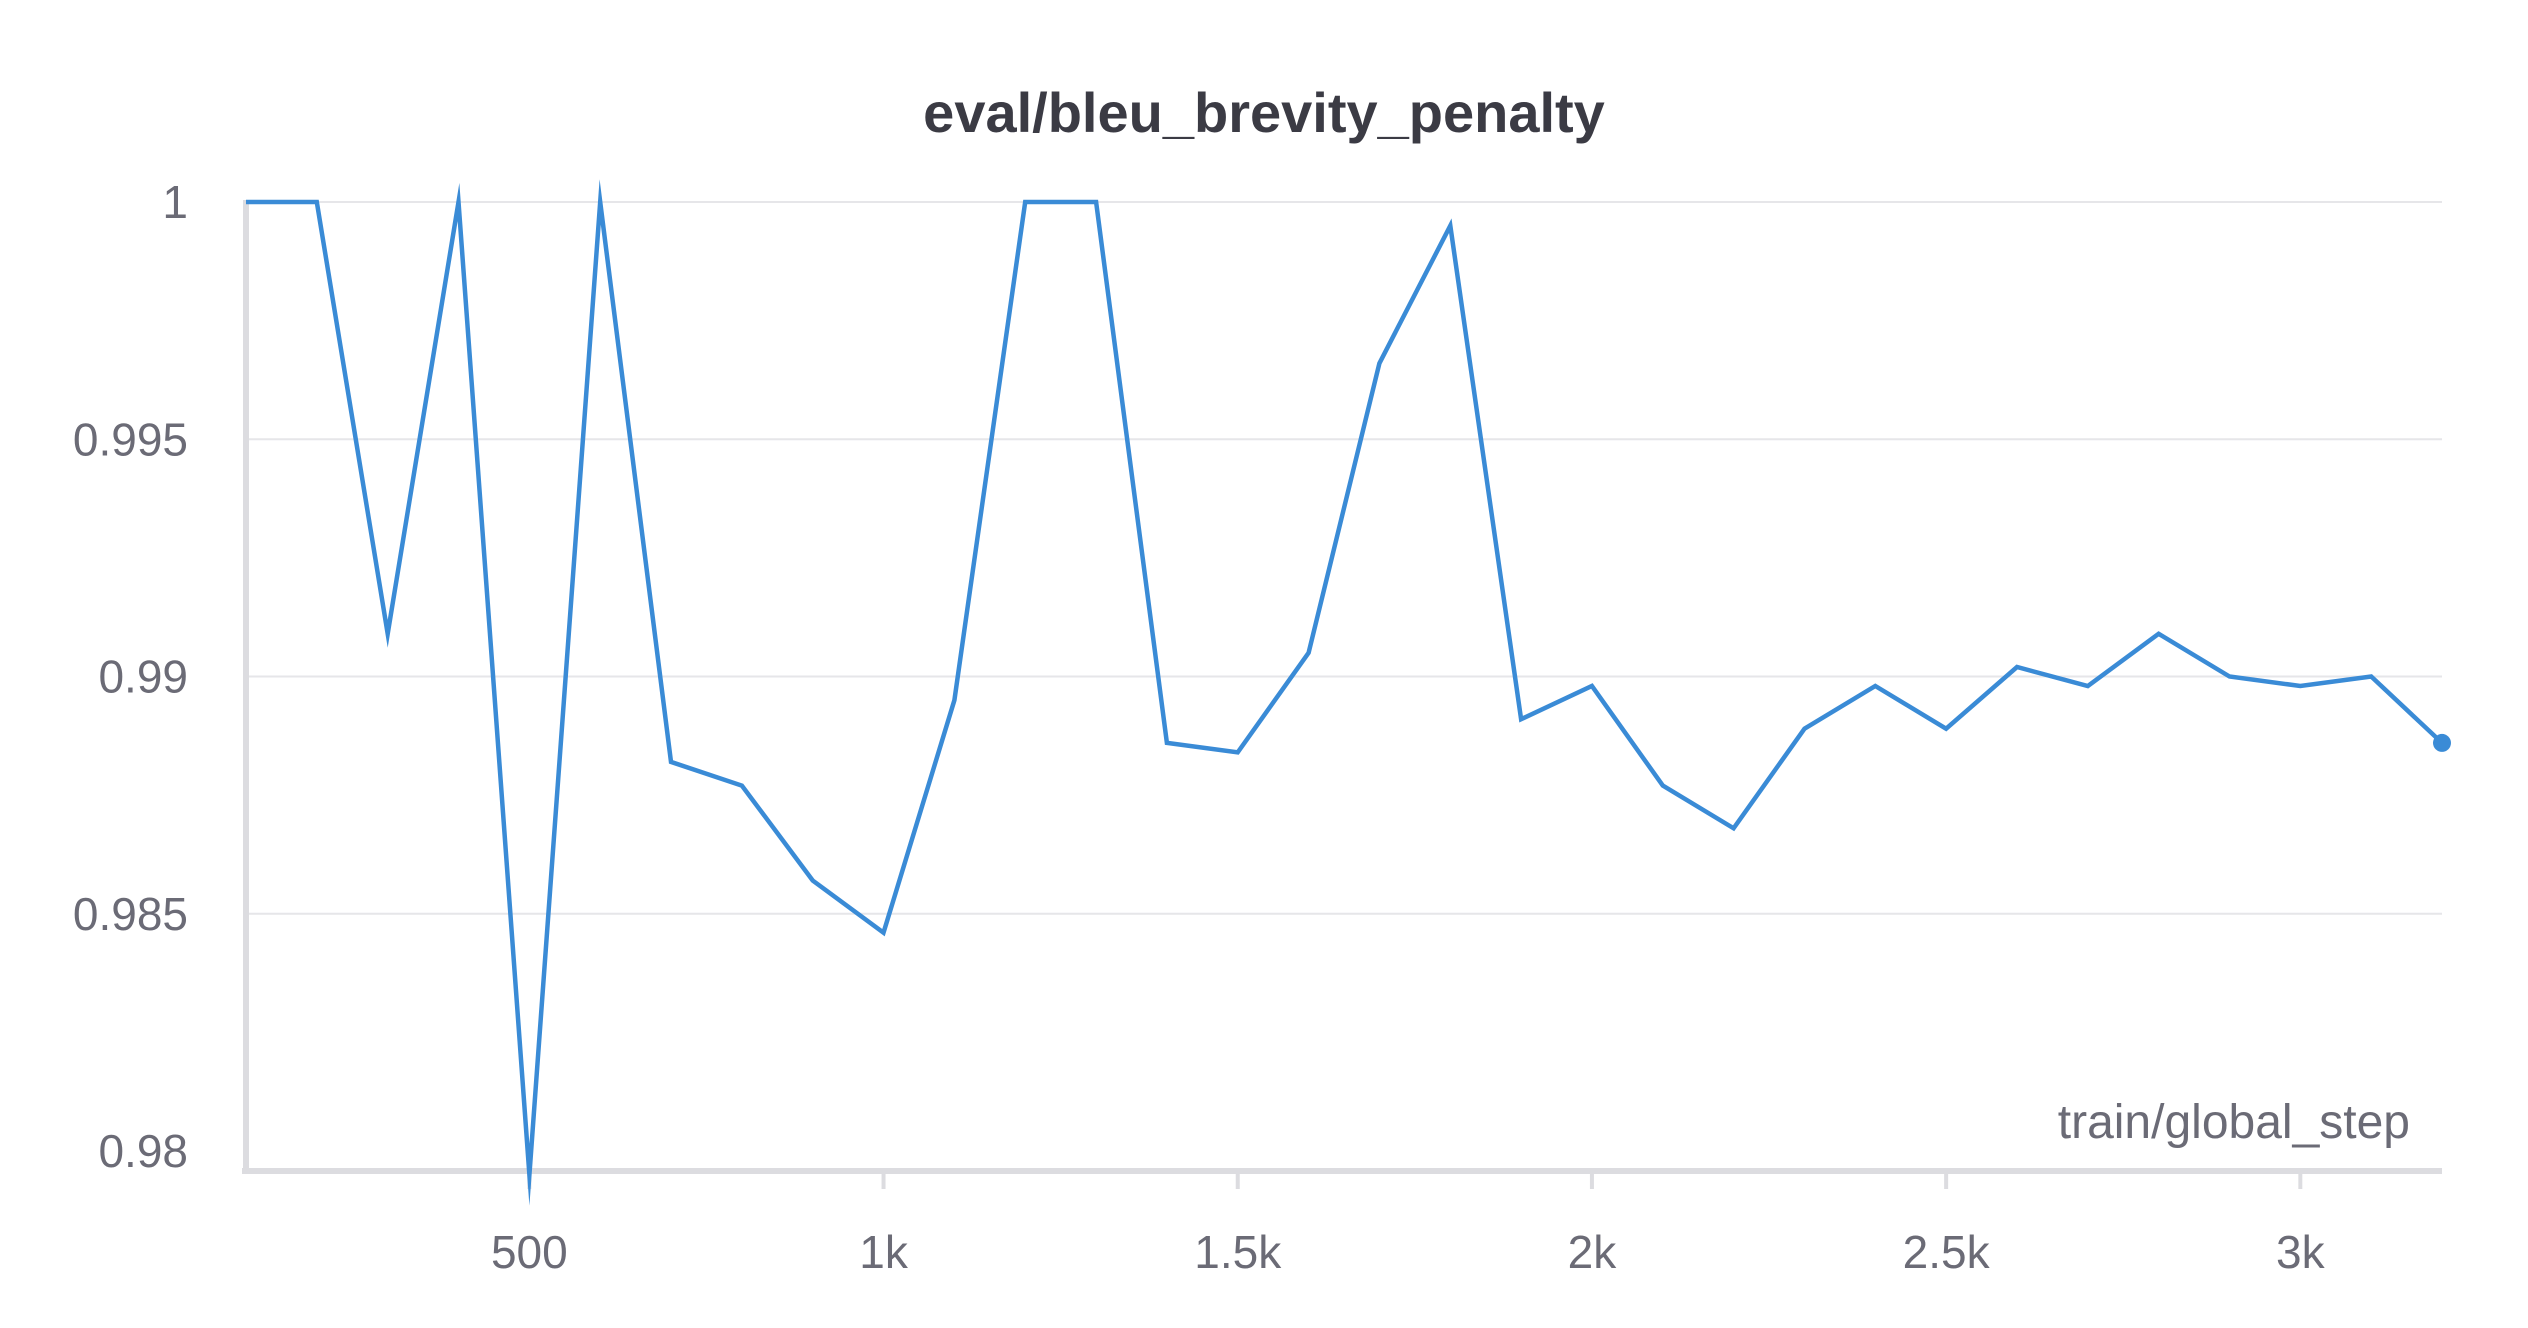 This screenshot has height=1328, width=2528. What do you see at coordinates (1408, 1224) in the screenshot?
I see `x-axis-ticks: 500 1k 1.5k 2k 2.5k 3k` at bounding box center [1408, 1224].